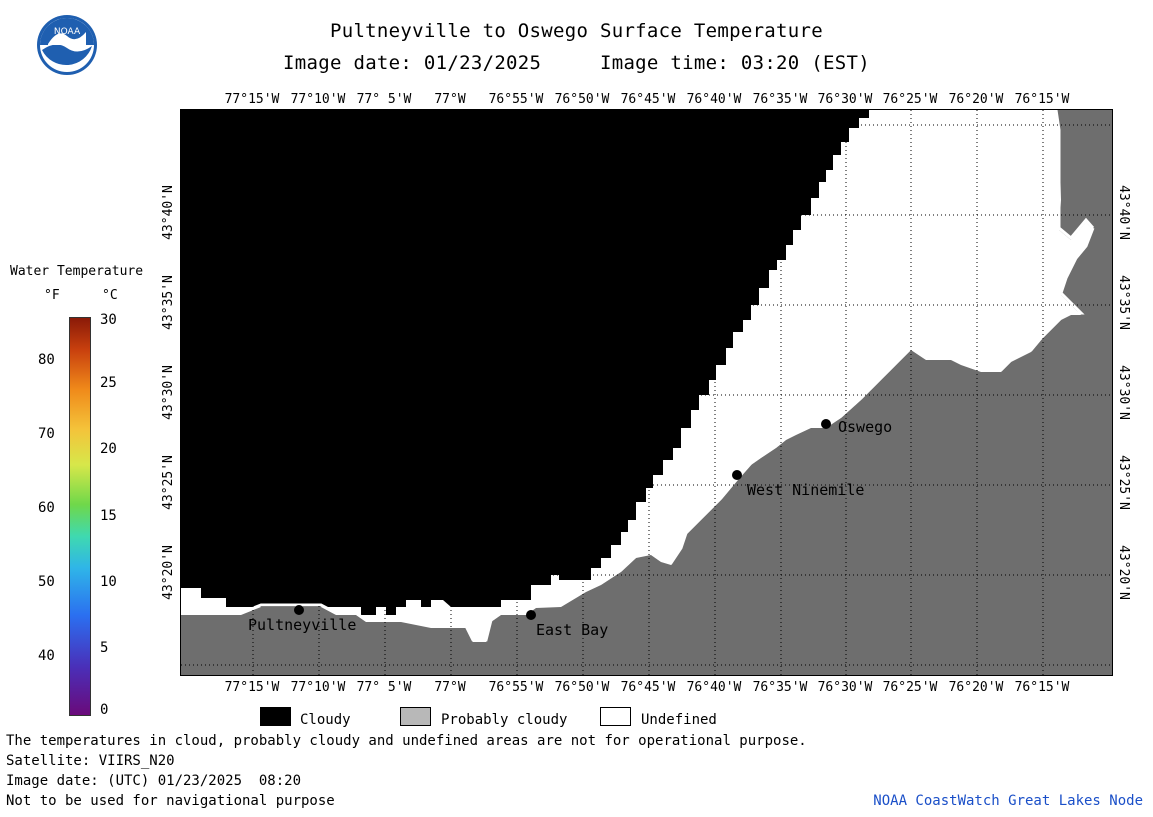  What do you see at coordinates (1074, 175) in the screenshot?
I see `coastline-east` at bounding box center [1074, 175].